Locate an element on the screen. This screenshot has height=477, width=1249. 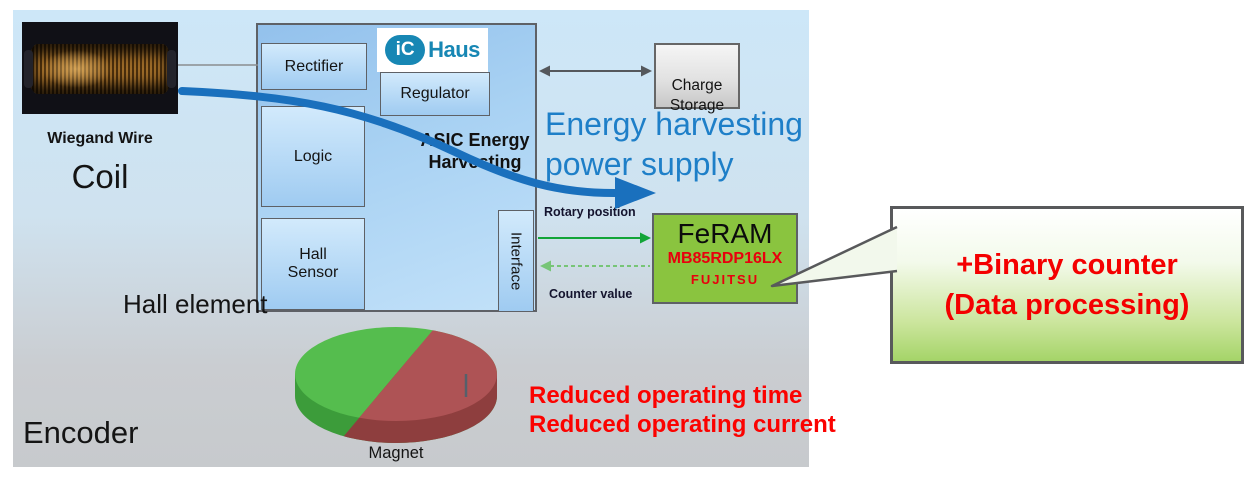
ichaus-logo-haus-text: Haus is located at coordinates (454, 49).